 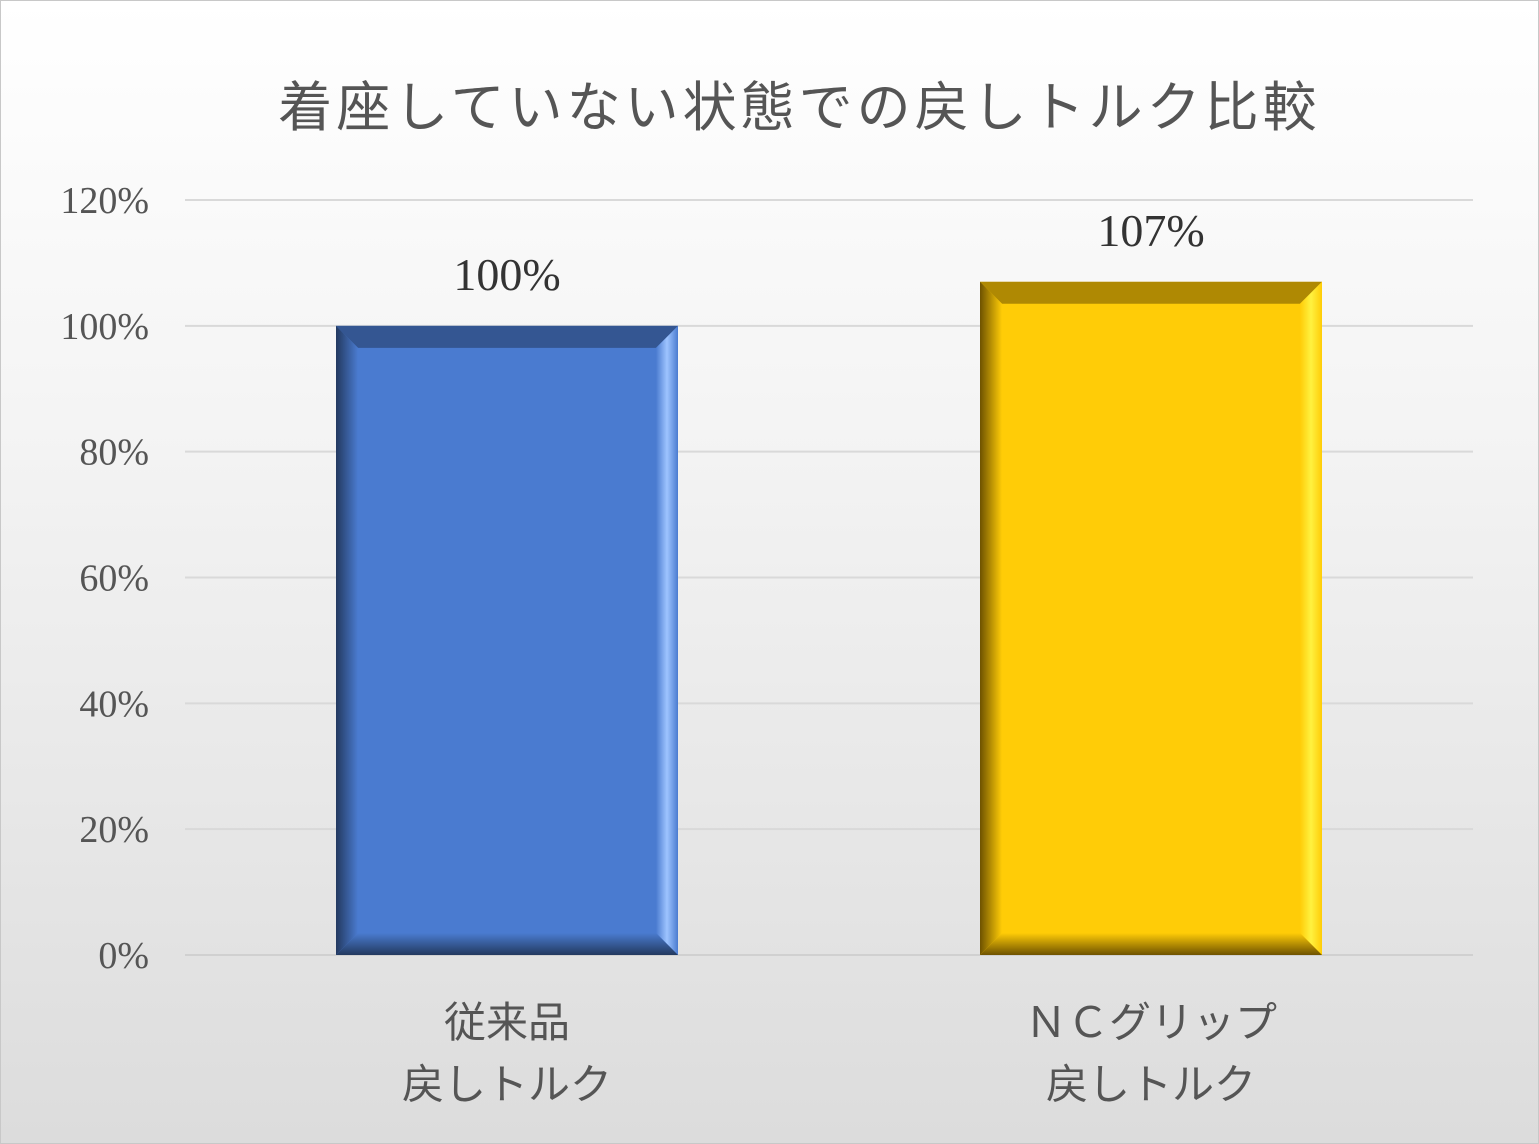 What do you see at coordinates (828, 252) in the screenshot?
I see `data-labels: 100% 107%` at bounding box center [828, 252].